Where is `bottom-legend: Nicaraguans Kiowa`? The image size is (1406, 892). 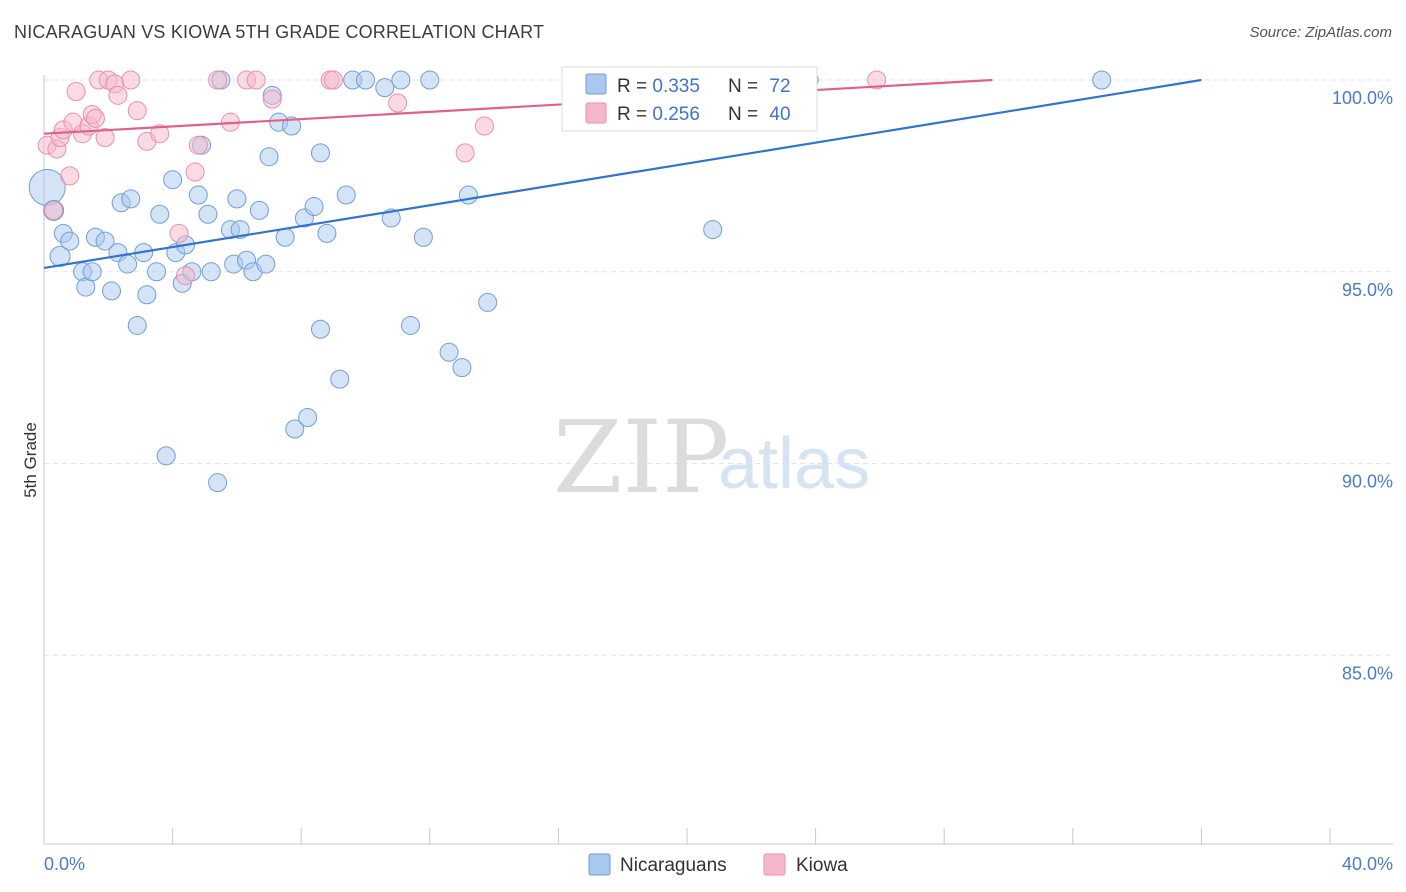
bottom-legend: Nicaraguans Kiowa is located at coordinates (718, 864).